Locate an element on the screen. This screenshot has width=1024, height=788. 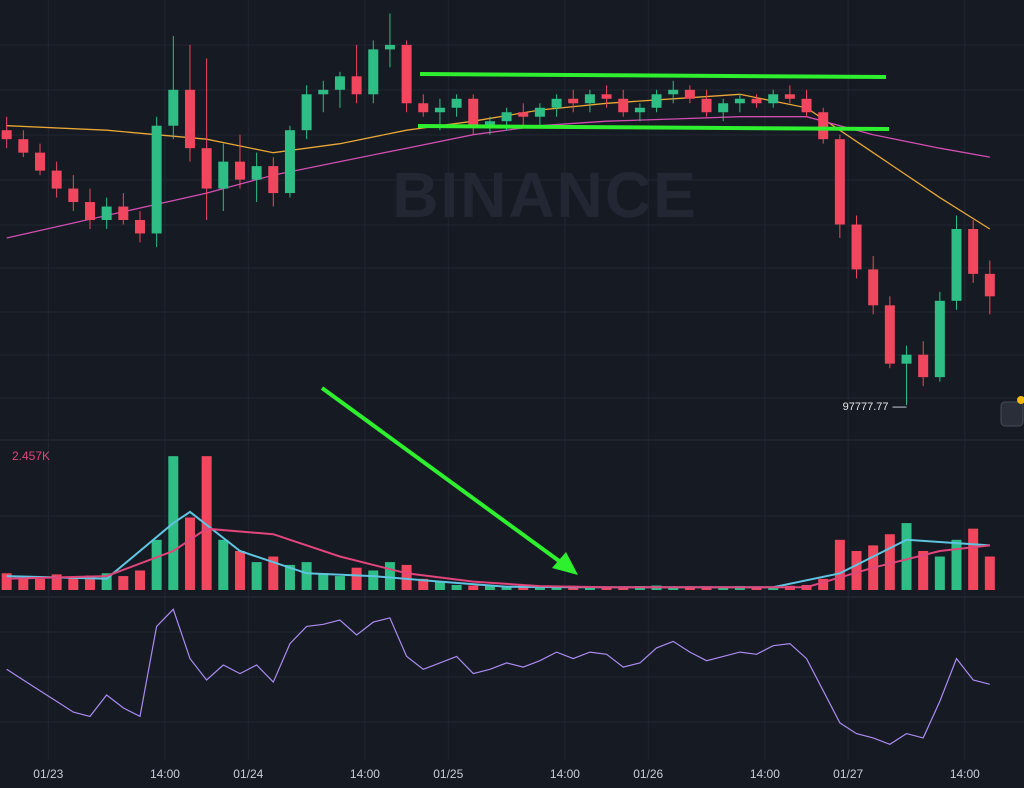
x-tick-label: 01/25 is located at coordinates (448, 774).